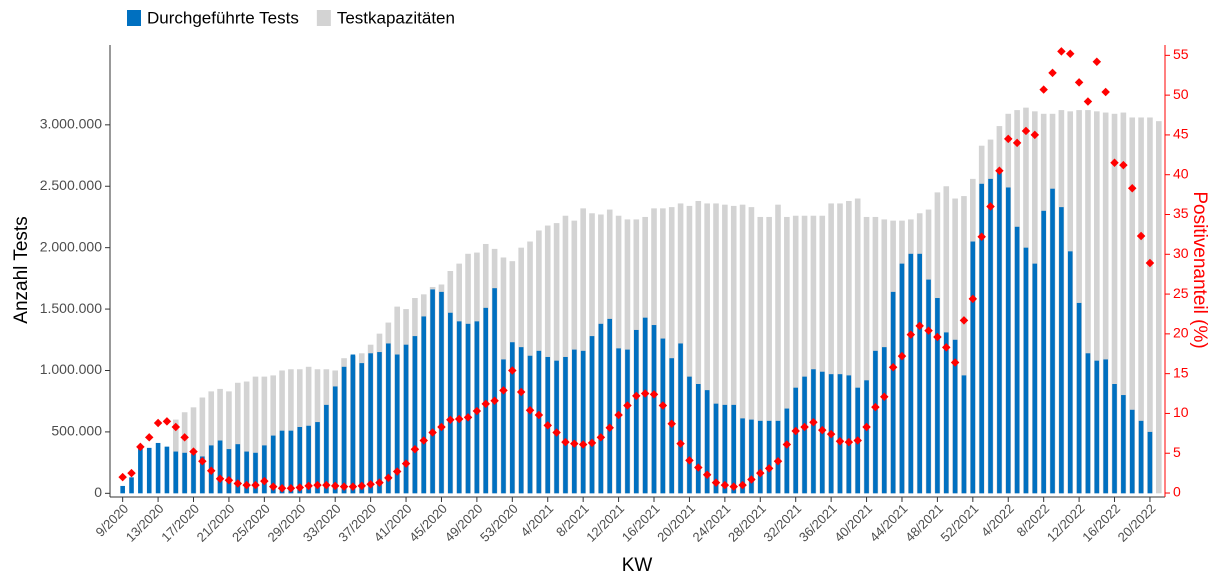  What do you see at coordinates (357, 523) in the screenshot?
I see `x-tick-label: 37/2020` at bounding box center [357, 523].